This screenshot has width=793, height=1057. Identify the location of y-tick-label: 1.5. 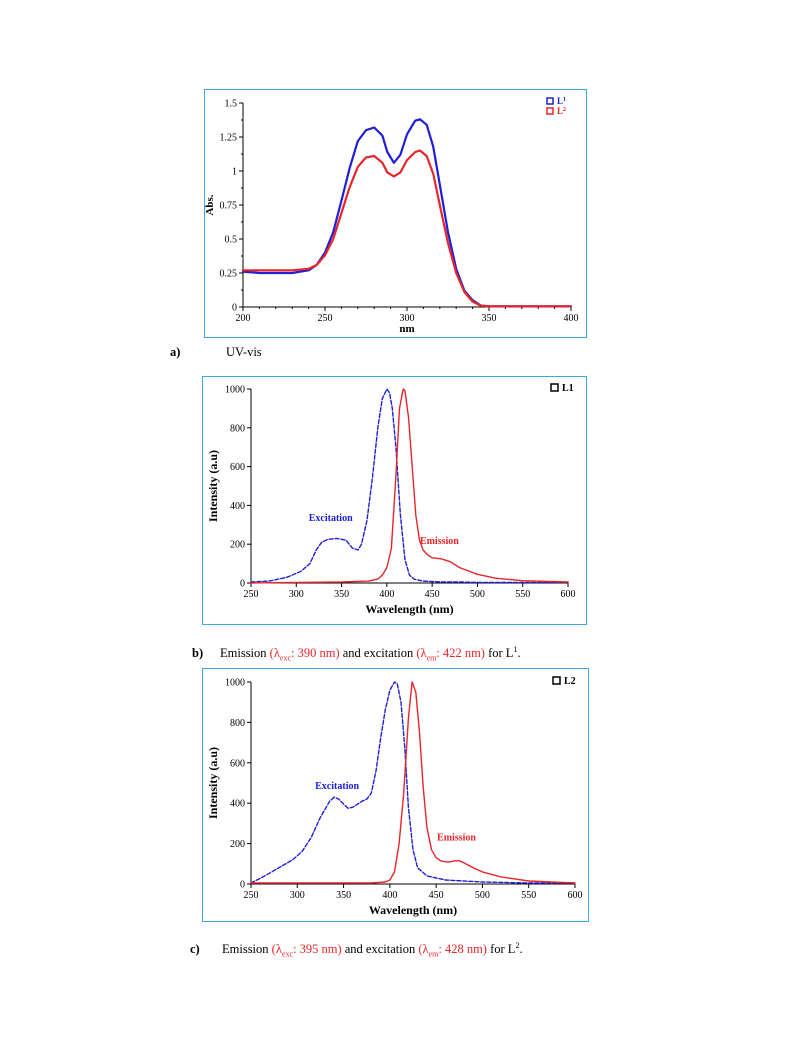
(231, 104).